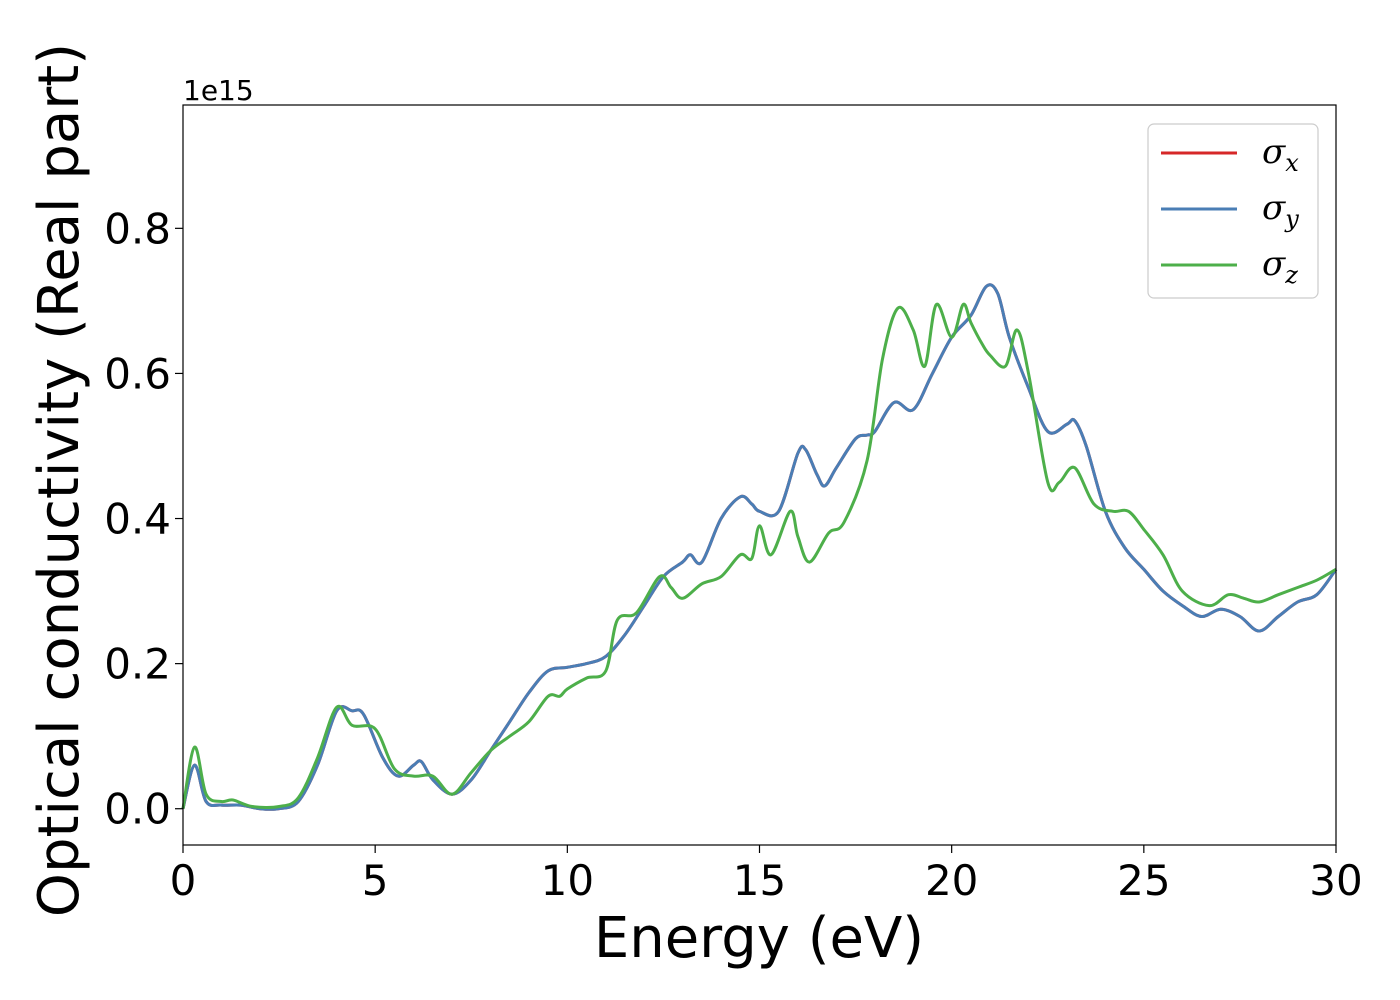 The width and height of the screenshot is (1400, 1000). Describe the element at coordinates (759, 938) in the screenshot. I see `x-axis-label: Energy (eV)` at that location.